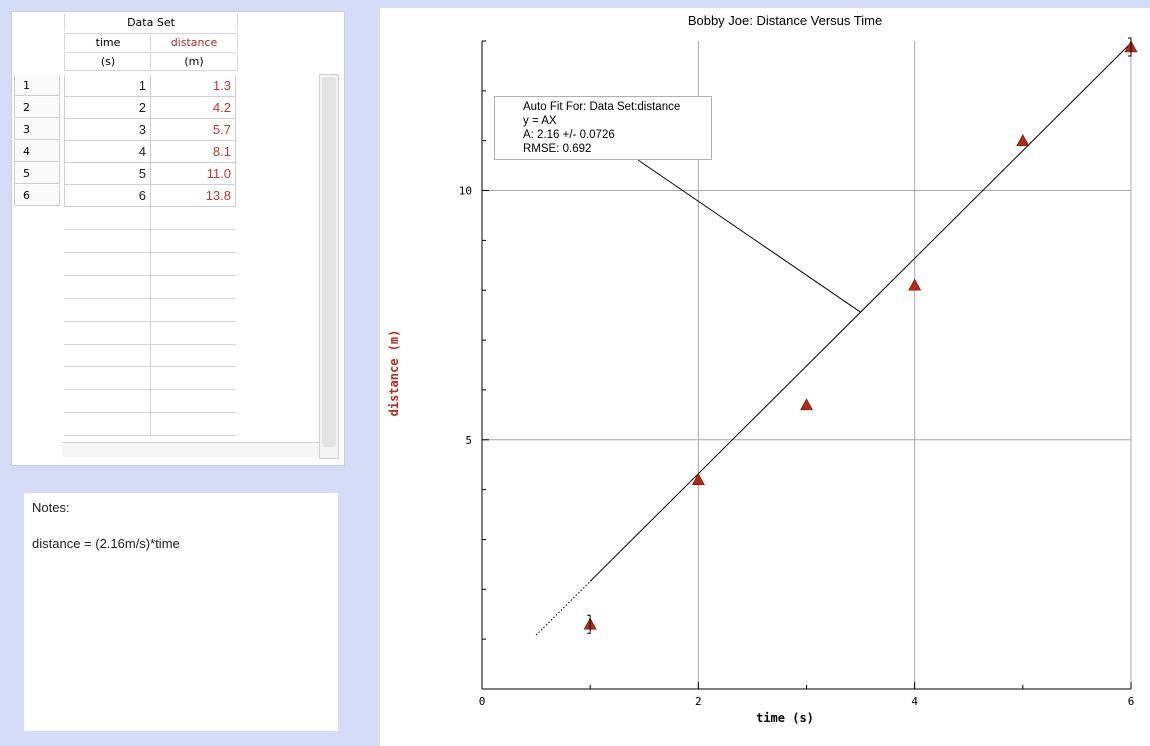 This screenshot has width=1150, height=746. Describe the element at coordinates (107, 108) in the screenshot. I see `time-cell: 2` at that location.